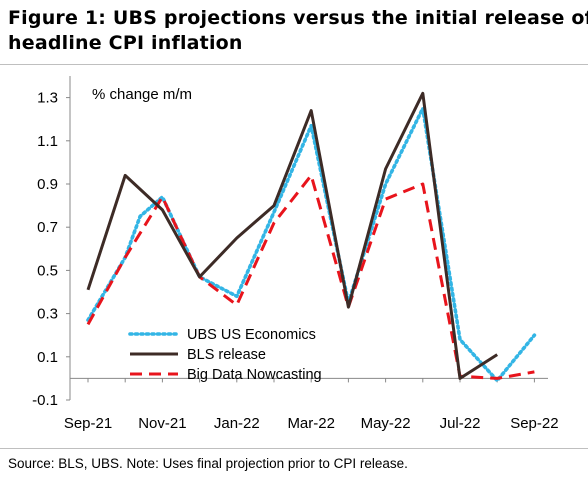 The height and width of the screenshot is (483, 588). I want to click on x-tick-label: Mar-22, so click(311, 423).